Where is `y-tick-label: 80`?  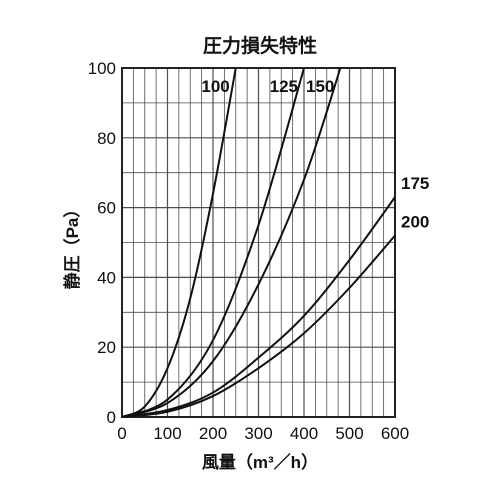 y-tick-label: 80 is located at coordinates (106, 138).